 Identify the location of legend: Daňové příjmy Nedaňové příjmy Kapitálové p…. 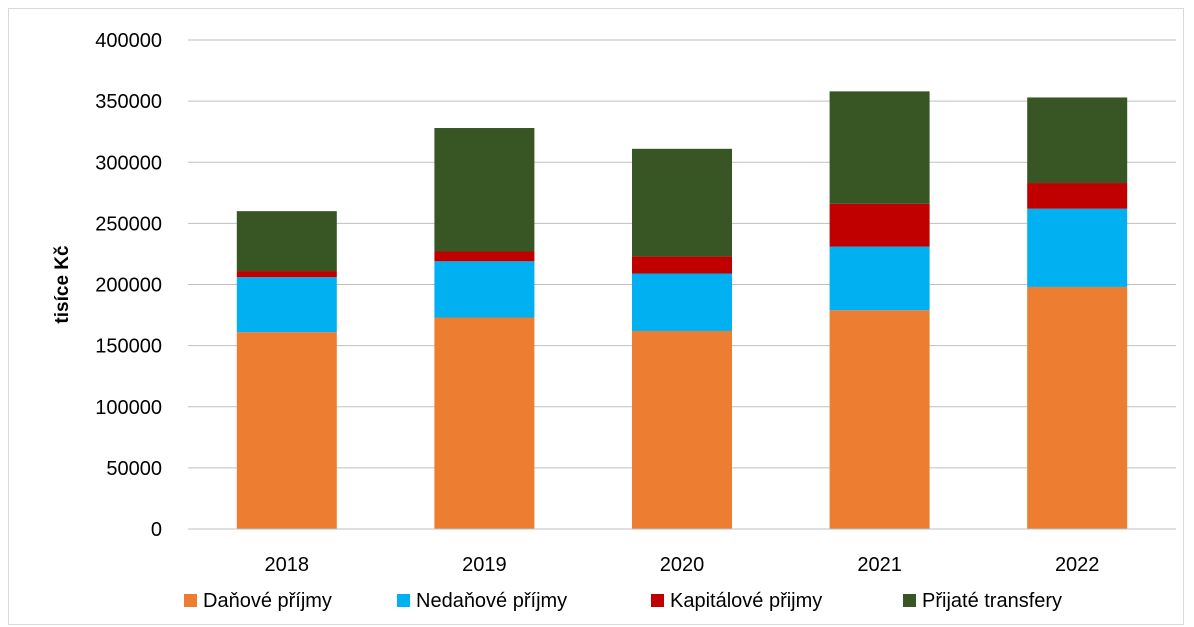
(623, 601).